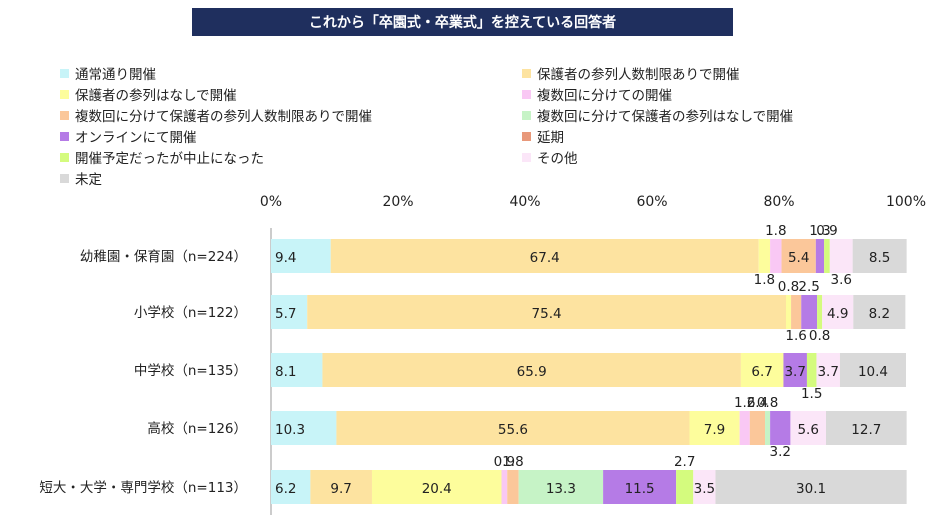 The image size is (940, 523). What do you see at coordinates (524, 202) in the screenshot?
I see `x-tick-label: 40%` at bounding box center [524, 202].